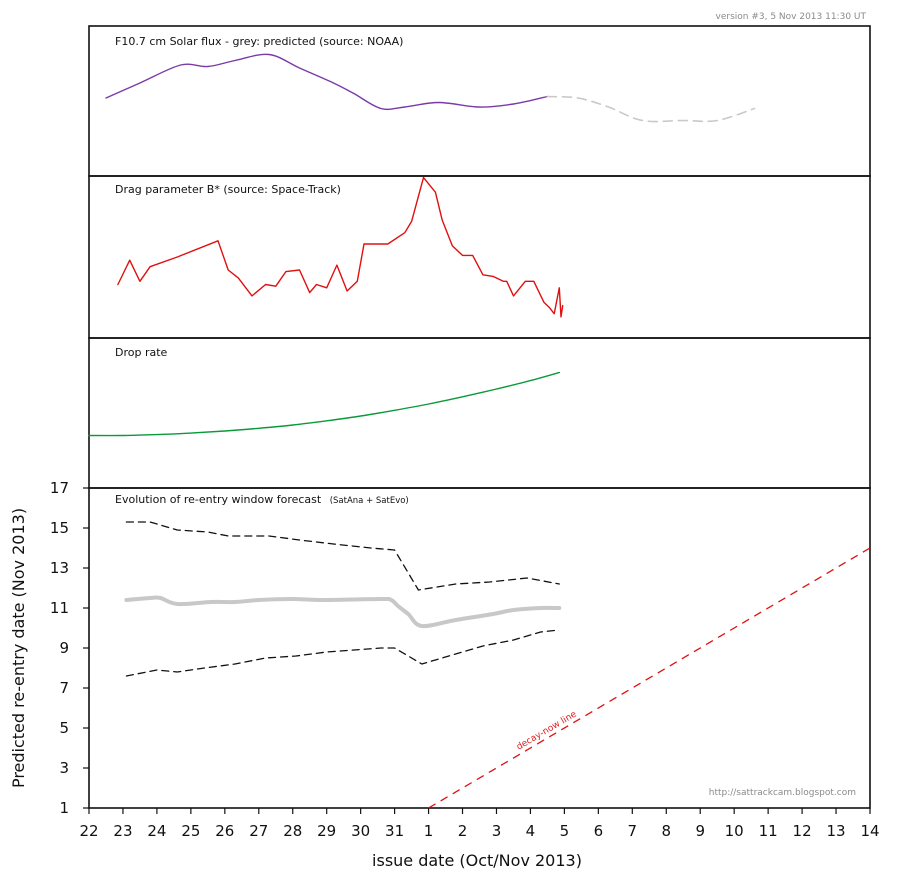 This screenshot has height=880, width=900. What do you see at coordinates (343, 612) in the screenshot?
I see `predicted-center-line` at bounding box center [343, 612].